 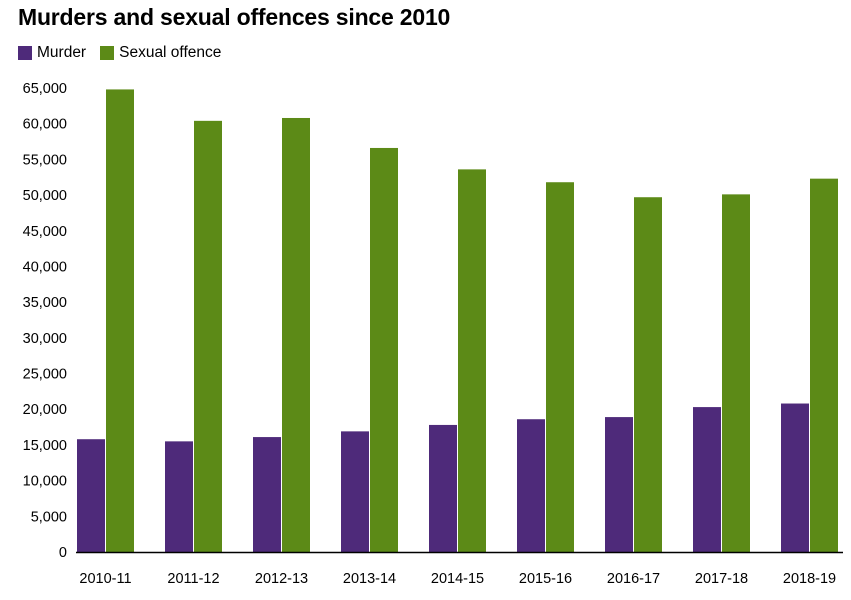 What do you see at coordinates (62, 52) in the screenshot?
I see `legend-label-murder: Murder` at bounding box center [62, 52].